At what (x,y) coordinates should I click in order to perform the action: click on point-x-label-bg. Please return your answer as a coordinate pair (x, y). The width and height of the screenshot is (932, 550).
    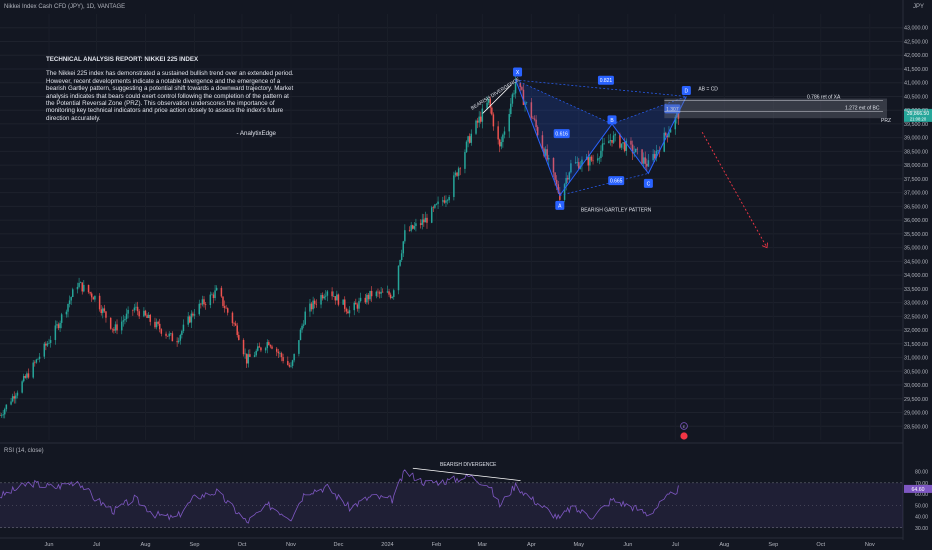
    Looking at the image, I should click on (518, 72).